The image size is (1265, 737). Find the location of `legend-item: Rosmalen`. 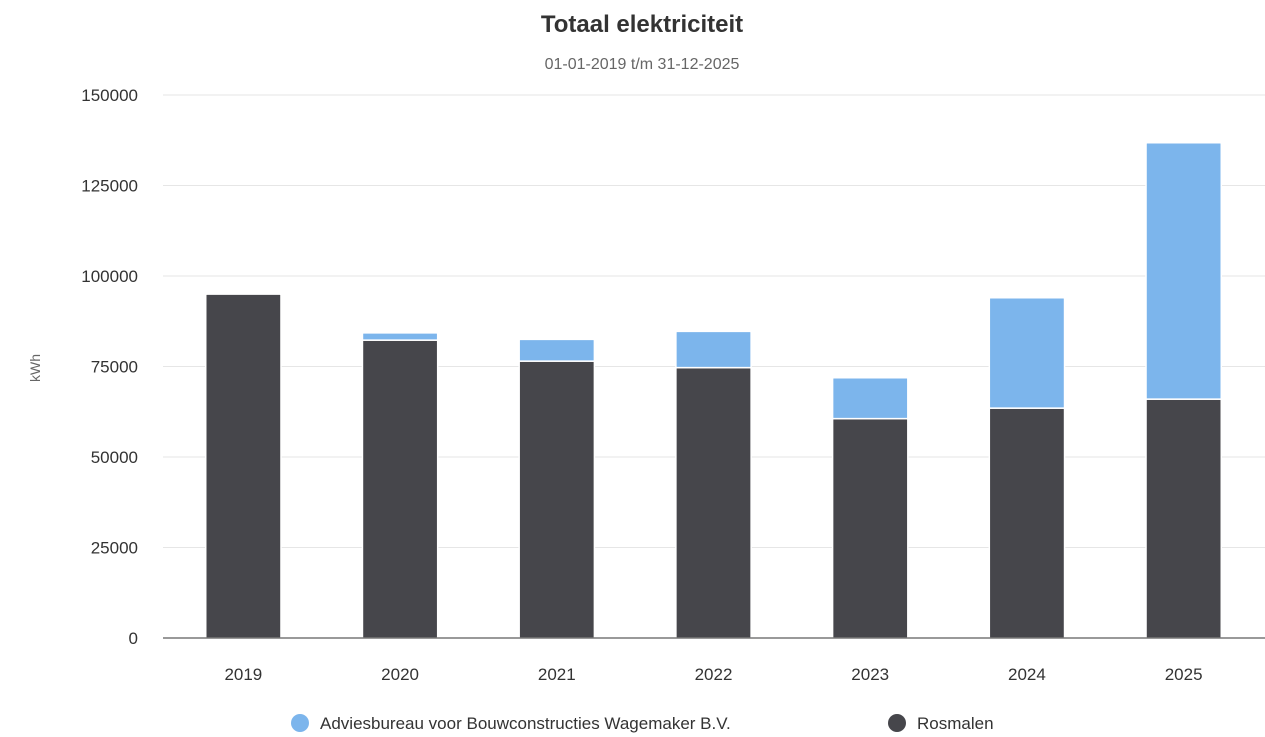

legend-item: Rosmalen is located at coordinates (941, 723).